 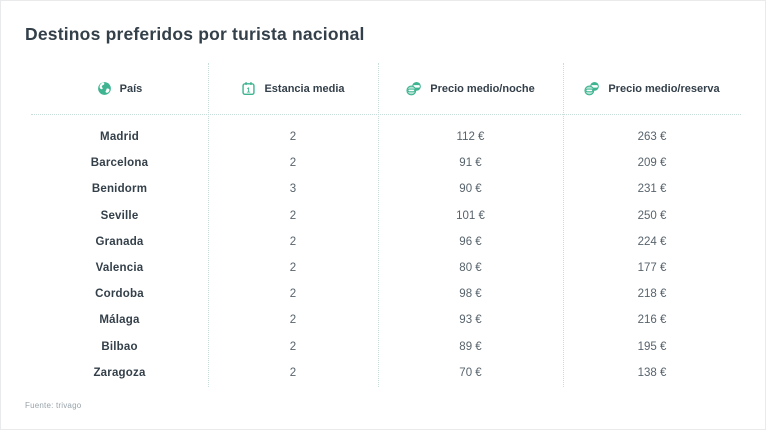 I want to click on table-row: Madrid 2 112 € 263 €, so click(x=386, y=137).